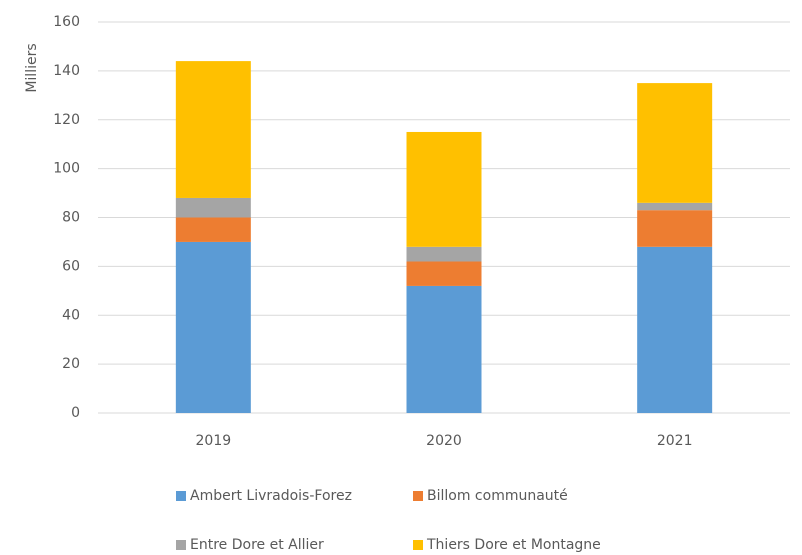 The image size is (802, 555). What do you see at coordinates (214, 441) in the screenshot?
I see `x-tick-label: 2019` at bounding box center [214, 441].